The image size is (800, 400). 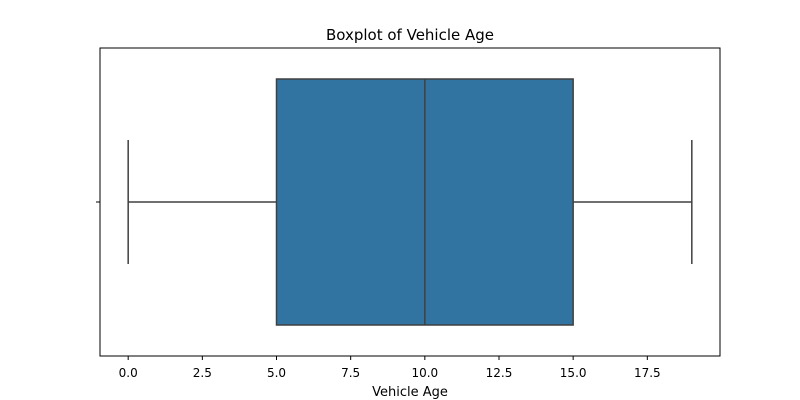 What do you see at coordinates (276, 373) in the screenshot?
I see `x-tick-label: 5.0` at bounding box center [276, 373].